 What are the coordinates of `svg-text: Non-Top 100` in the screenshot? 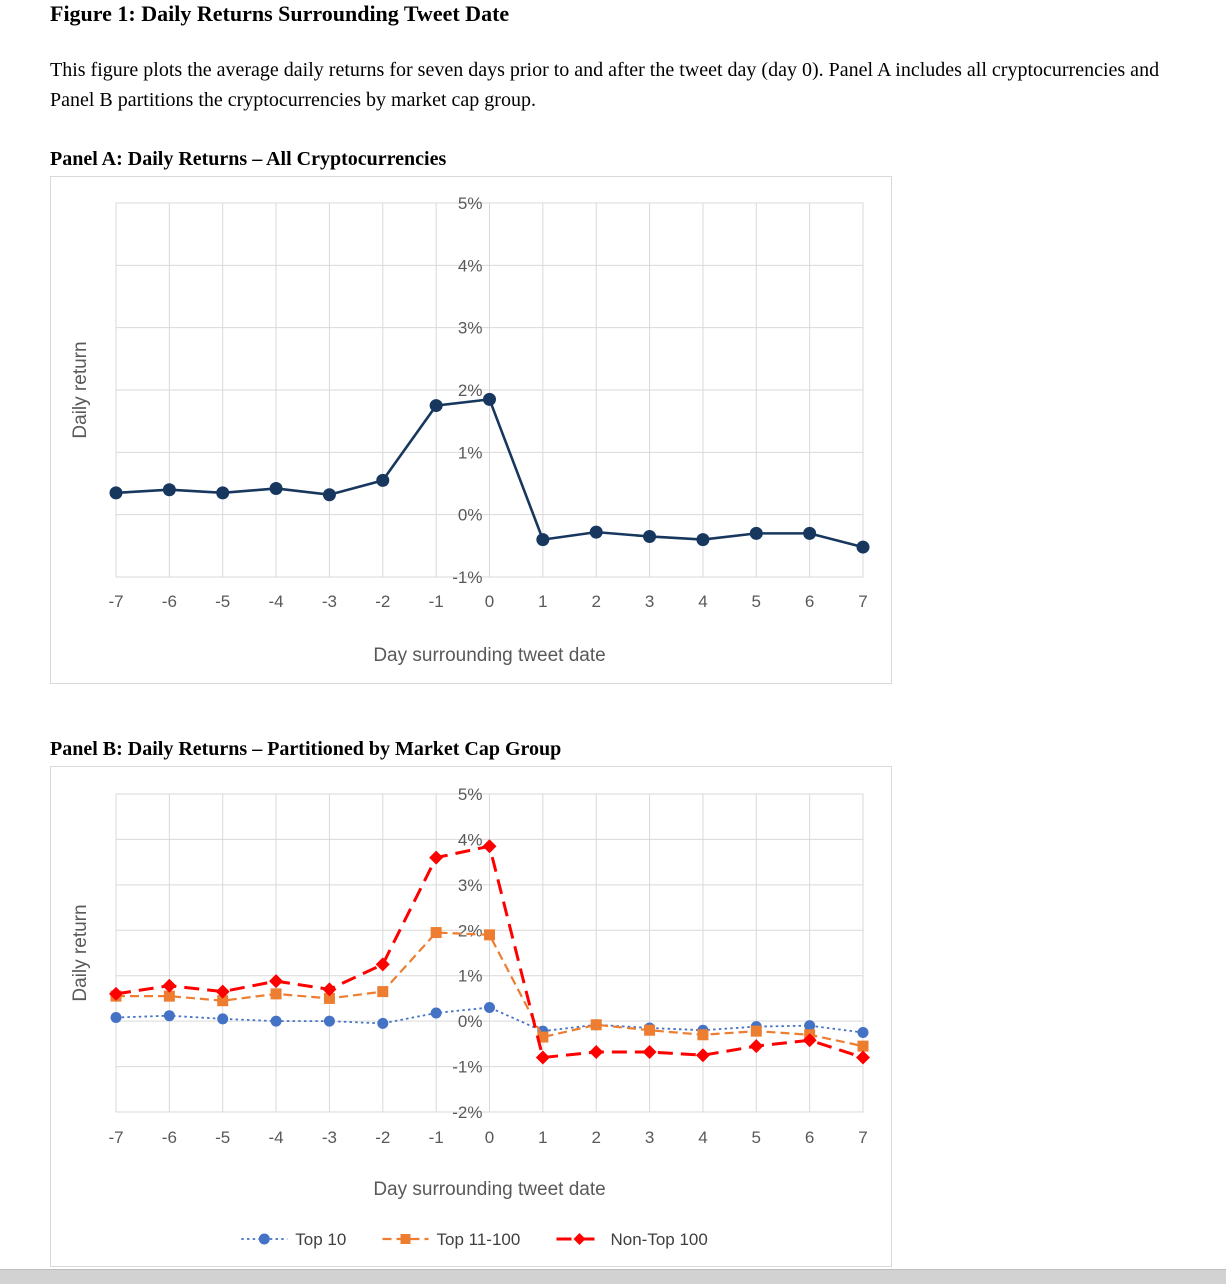 It's located at (659, 1239).